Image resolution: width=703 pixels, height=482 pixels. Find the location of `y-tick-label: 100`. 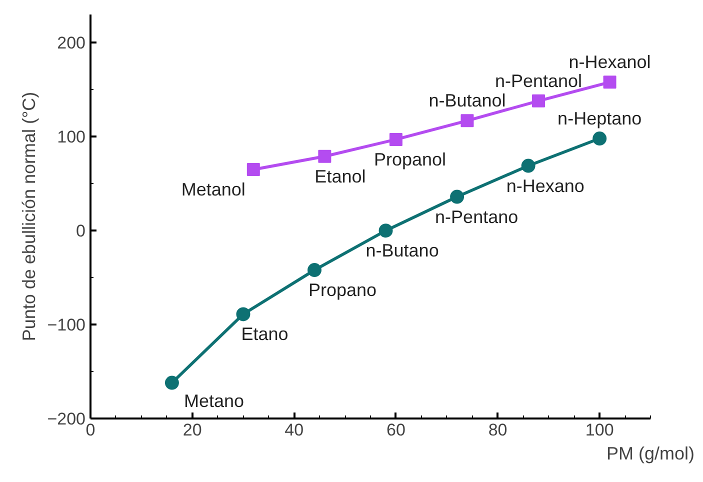

y-tick-label: 100 is located at coordinates (71, 137).